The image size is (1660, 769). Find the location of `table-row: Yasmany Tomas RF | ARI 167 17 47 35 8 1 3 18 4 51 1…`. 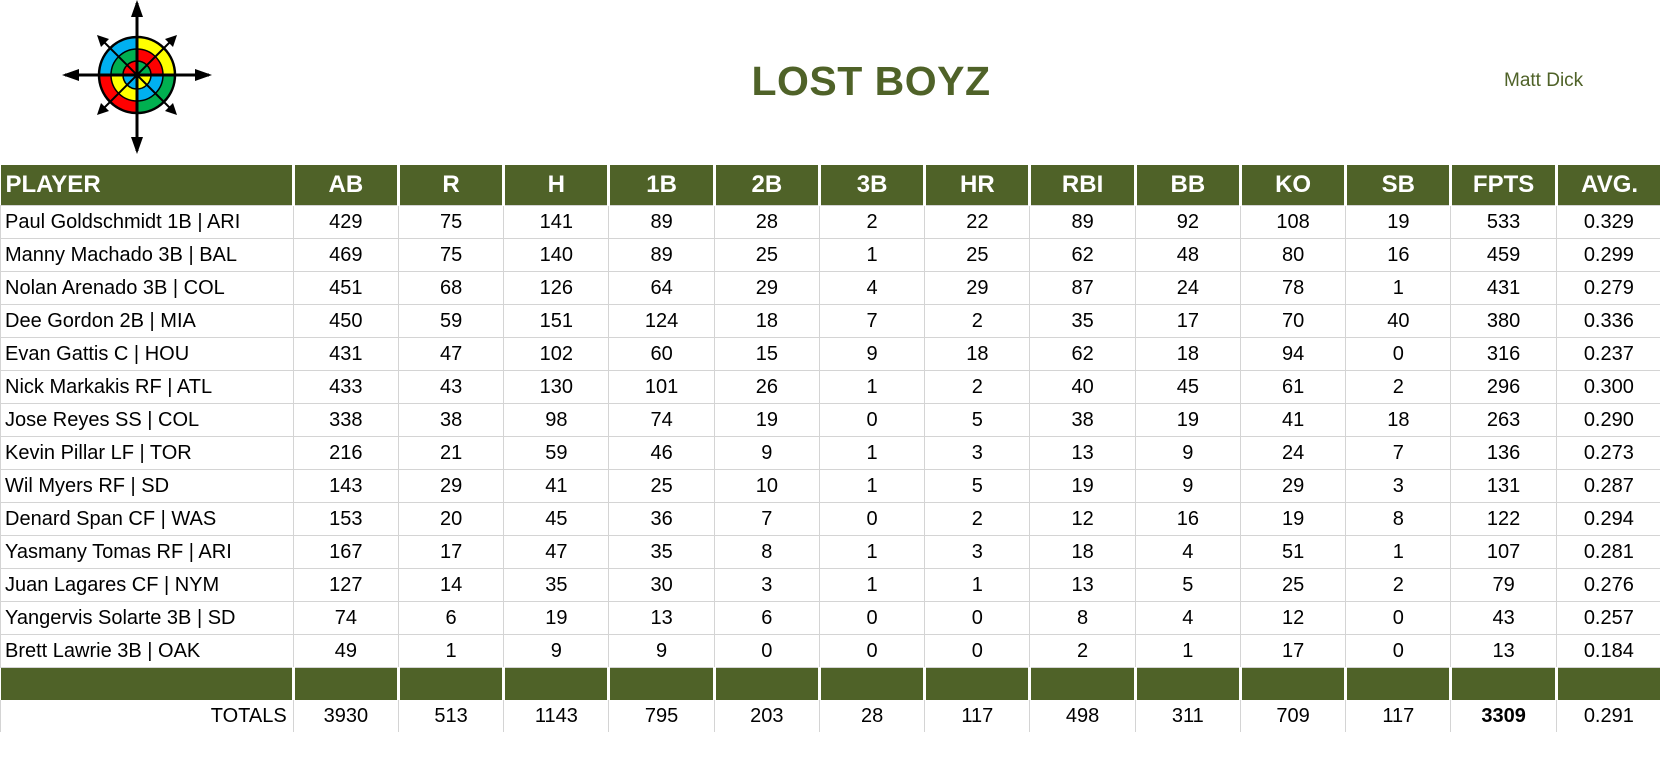

table-row: Yasmany Tomas RF | ARI 167 17 47 35 8 1 3 18 4 51 1… is located at coordinates (830, 552).